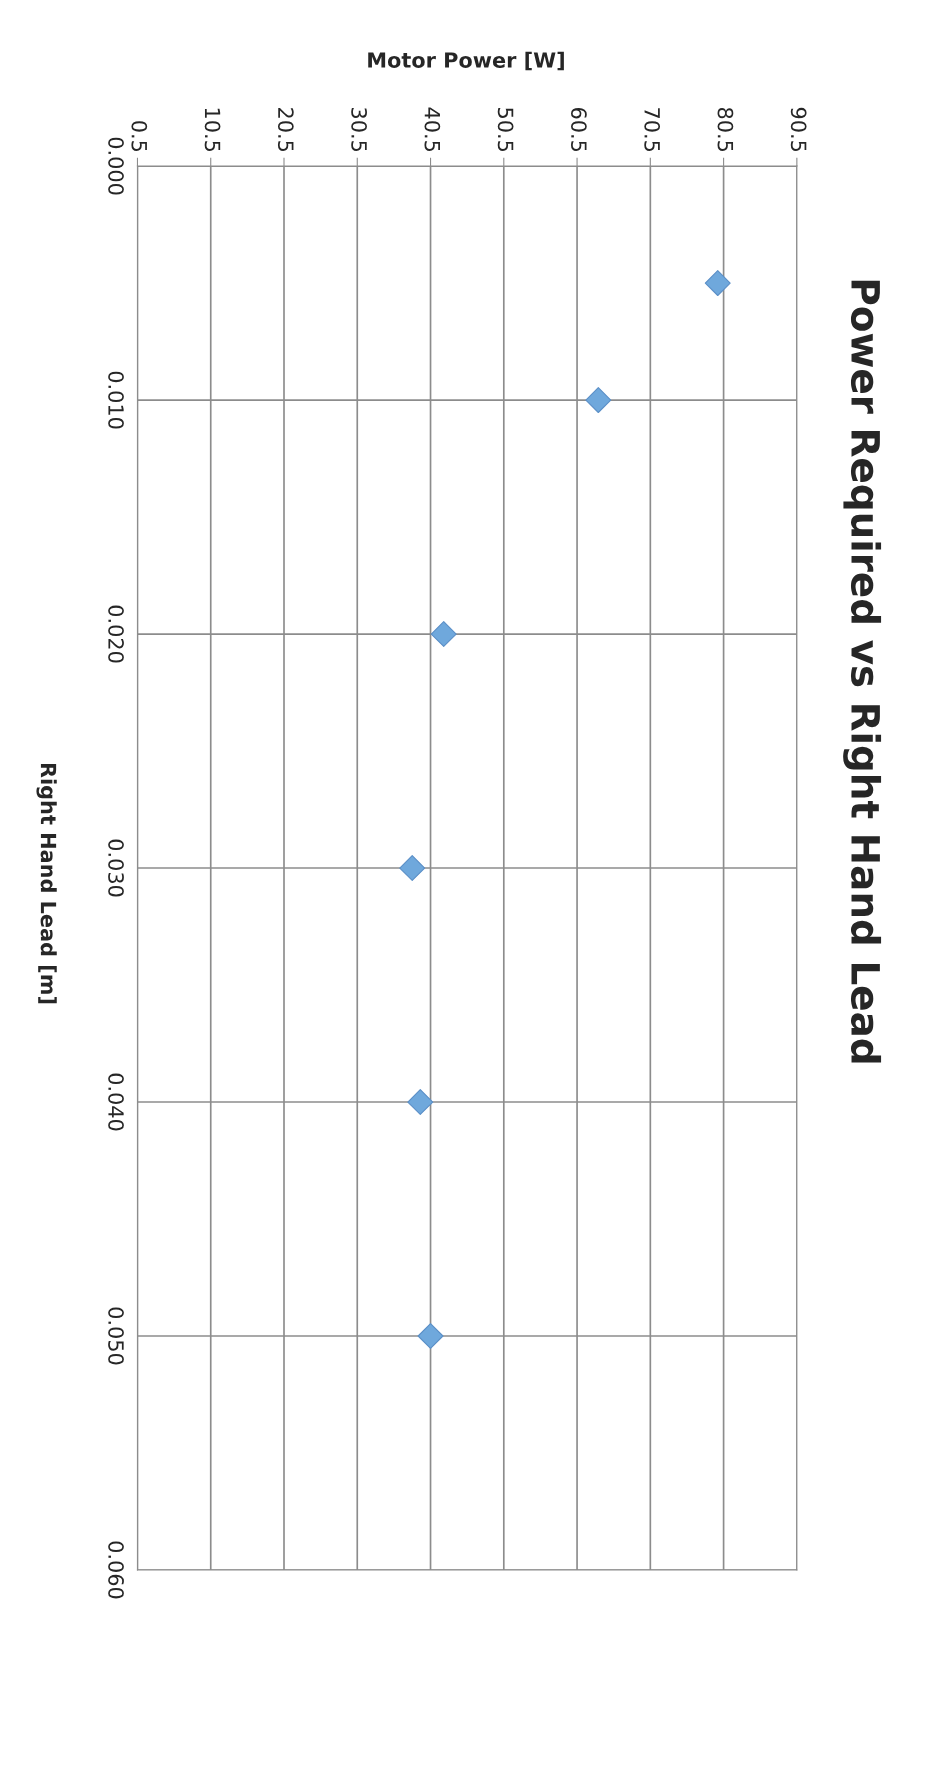 Image resolution: width=932 pixels, height=1767 pixels. Describe the element at coordinates (579, 129) in the screenshot. I see `x-tick-label: 60.5` at that location.